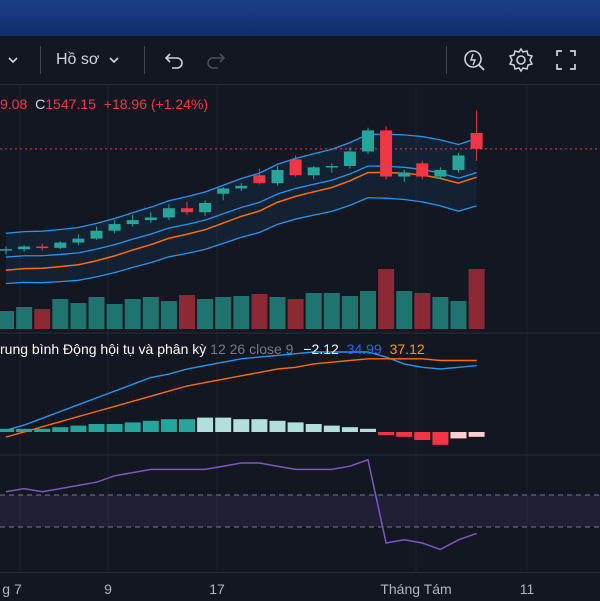 This screenshot has width=600, height=601. What do you see at coordinates (70, 104) in the screenshot?
I see `close-value: 1547.15` at bounding box center [70, 104].